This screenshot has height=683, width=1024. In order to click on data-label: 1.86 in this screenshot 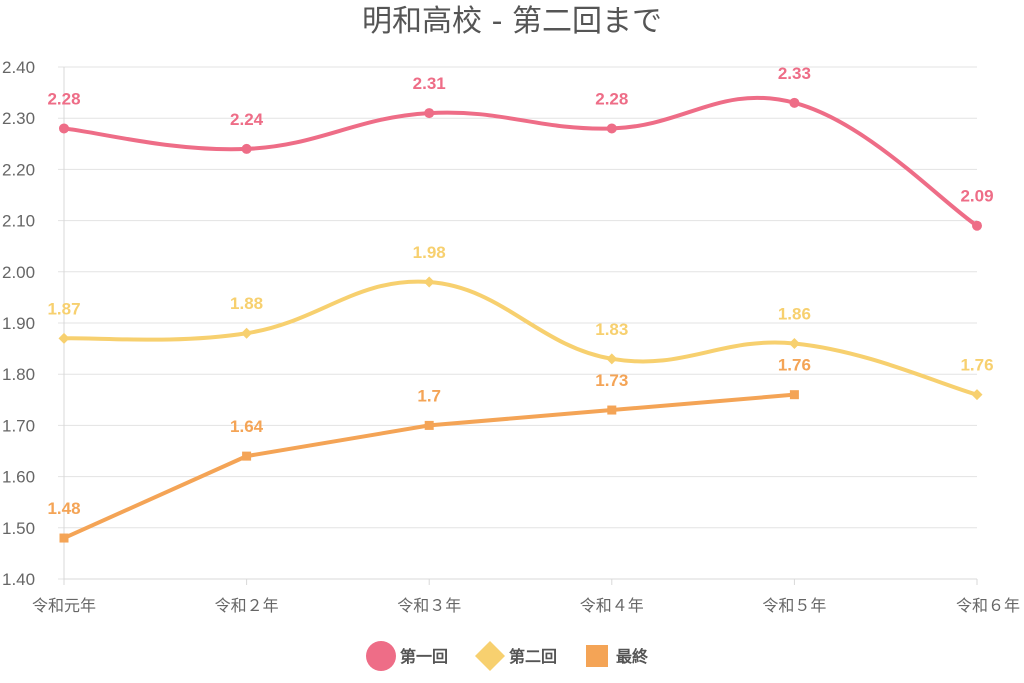, I will do `click(794, 313)`.